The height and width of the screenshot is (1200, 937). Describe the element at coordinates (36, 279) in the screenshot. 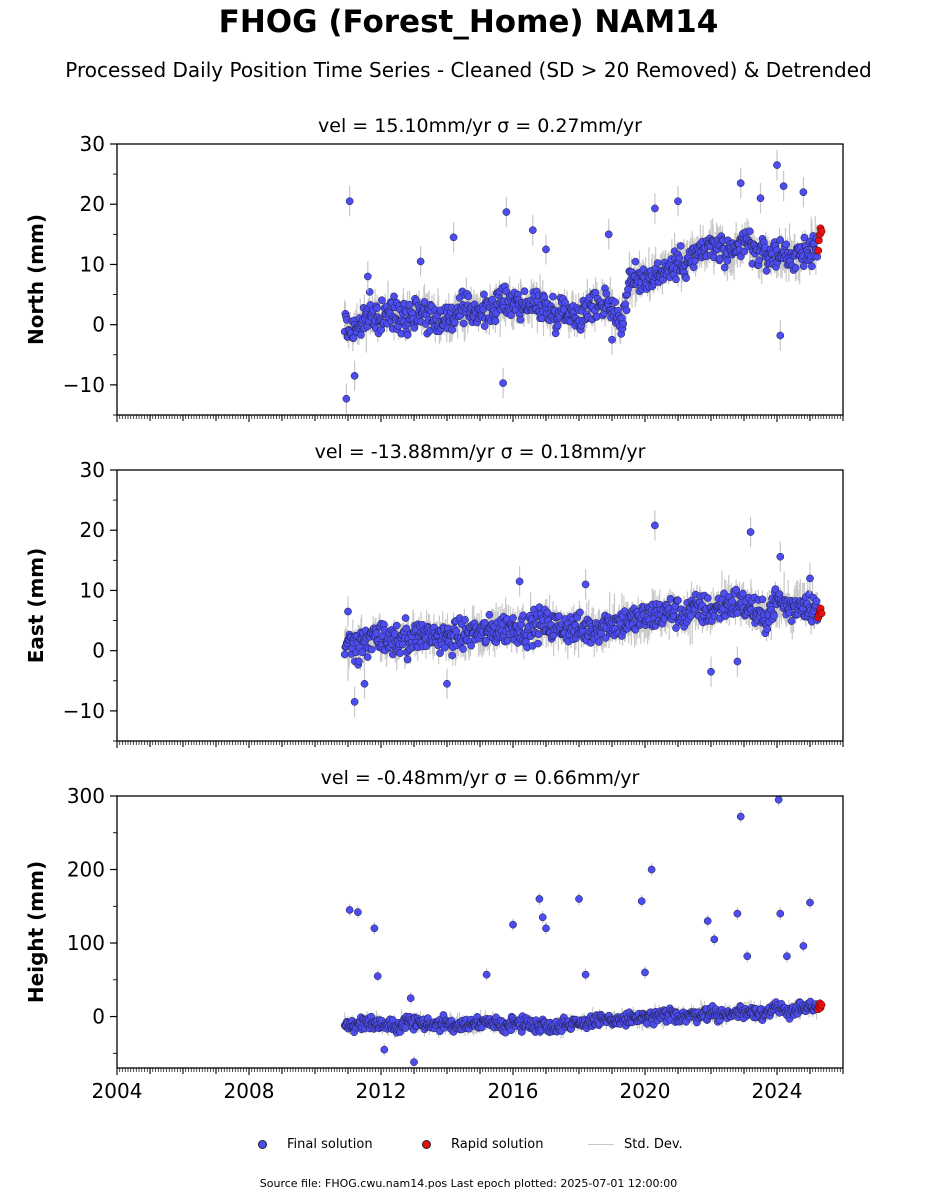

I see `ylabel-north: North (mm)` at that location.